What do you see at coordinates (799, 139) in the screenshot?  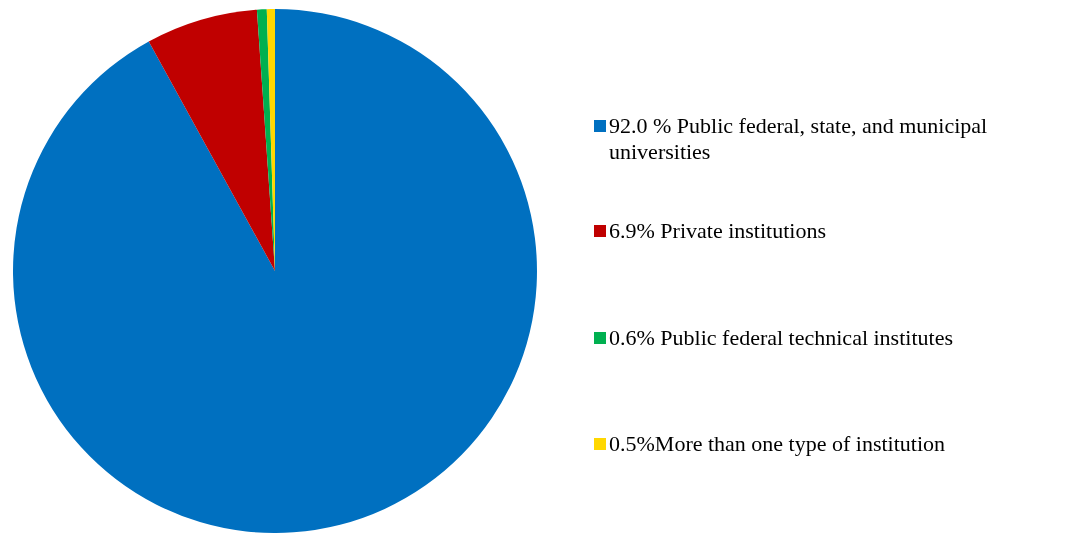 I see `legend-label: 92.0 % Public federal, state, and municipal universities` at bounding box center [799, 139].